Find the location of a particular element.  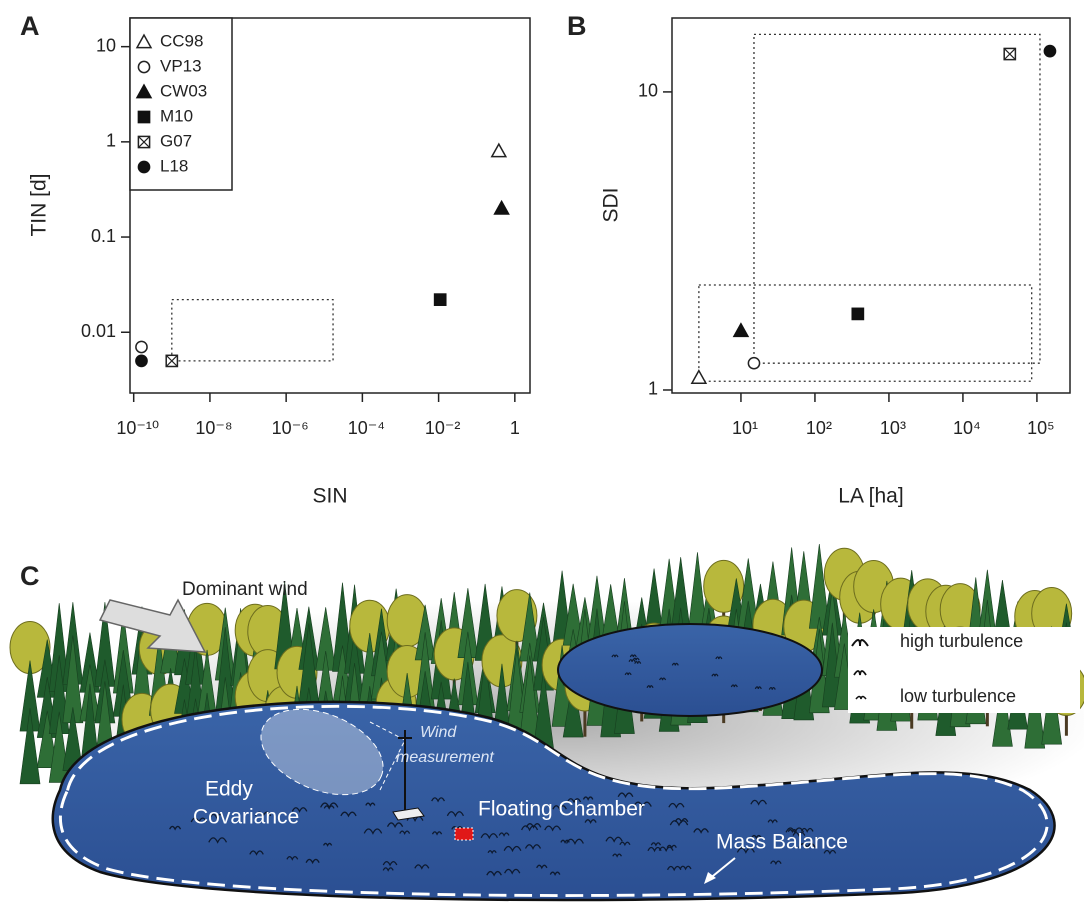

pointer is located at coordinates (710, 878).